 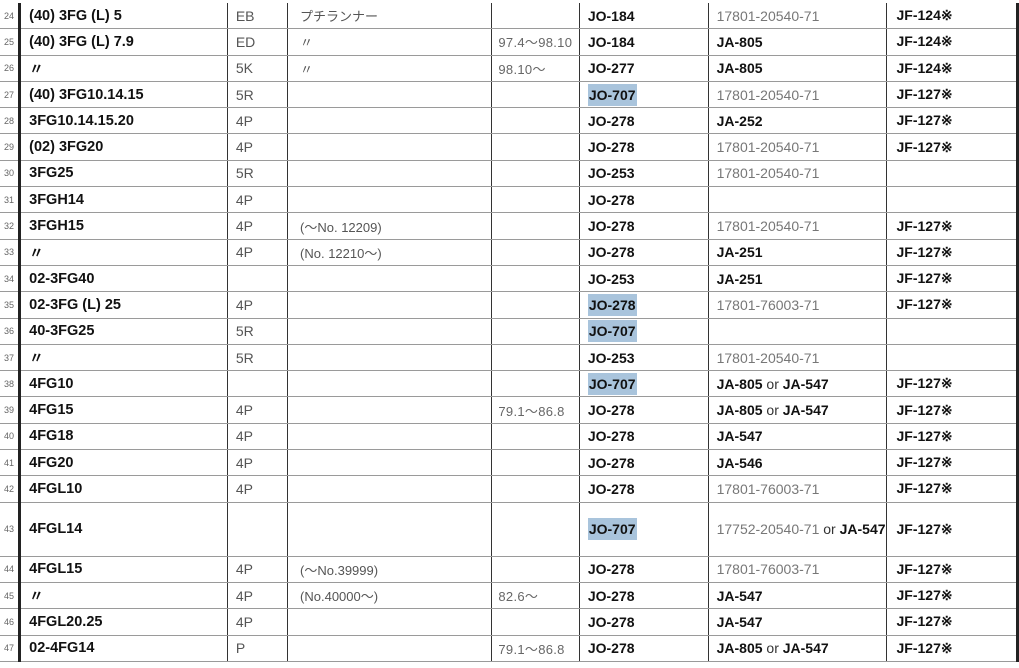 I want to click on num-text: 26, so click(x=9, y=68).